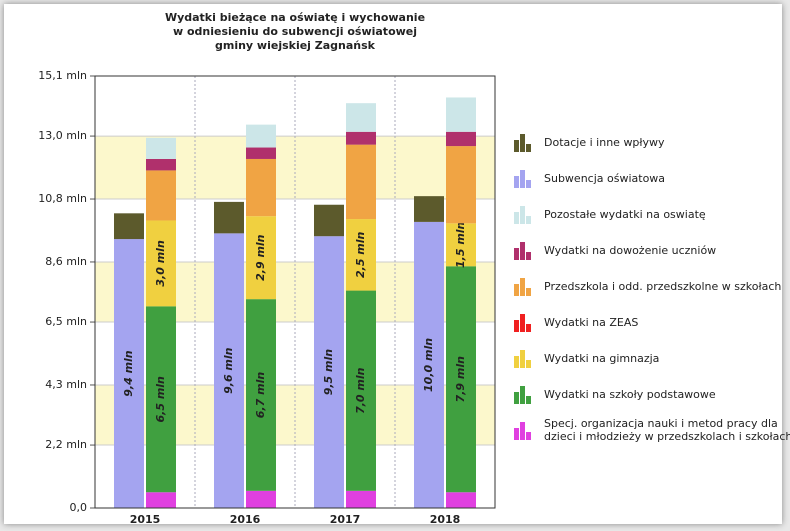 The width and height of the screenshot is (790, 531). Describe the element at coordinates (345, 518) in the screenshot. I see `x-tick-label: 2017` at that location.